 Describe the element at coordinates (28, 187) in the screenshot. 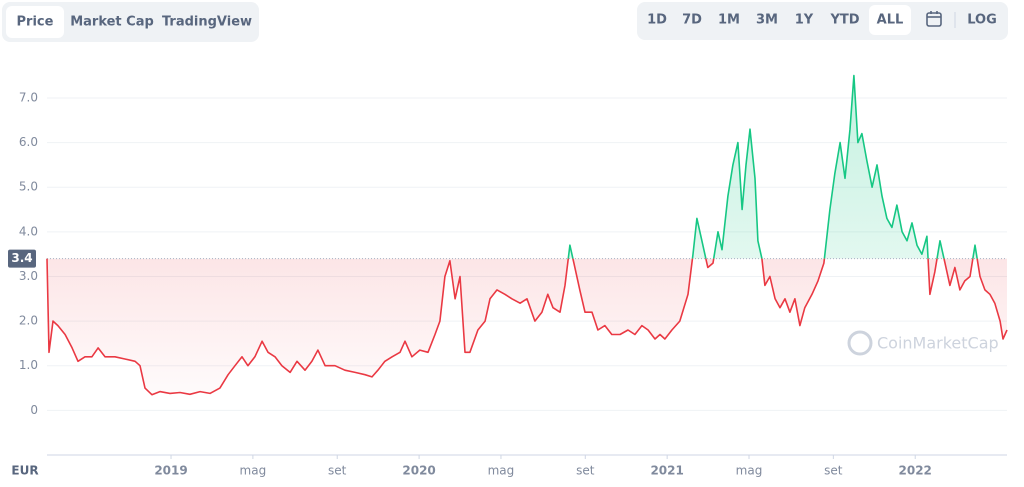

I see `y-tick-label: 5.0` at that location.